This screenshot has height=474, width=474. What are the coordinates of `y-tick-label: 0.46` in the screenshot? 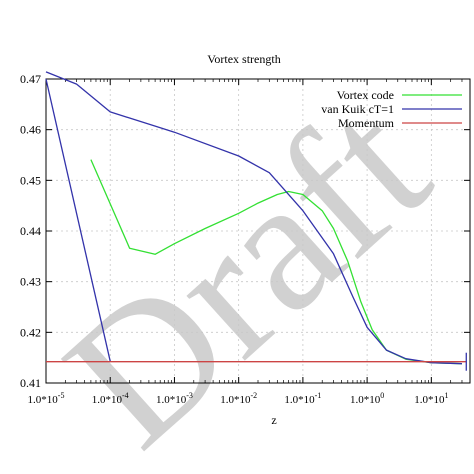 It's located at (30, 130).